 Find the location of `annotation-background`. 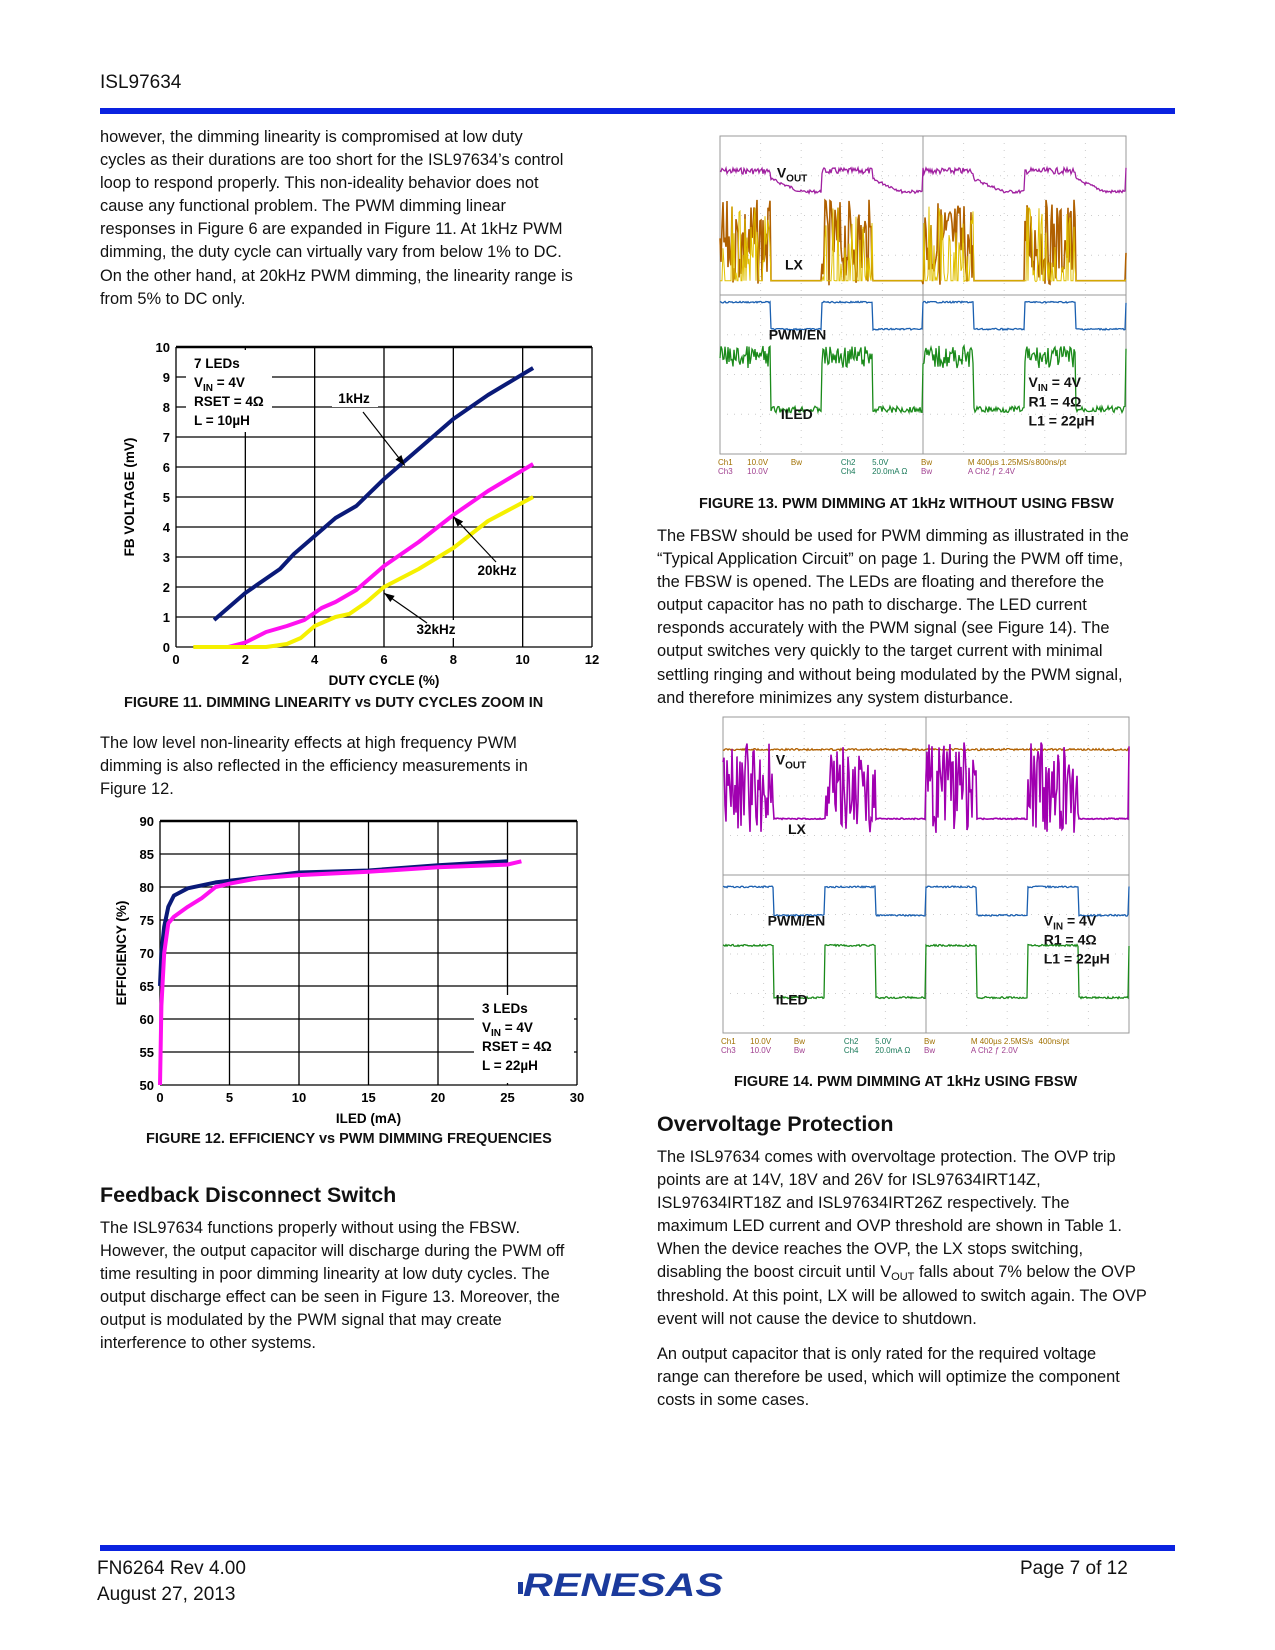

annotation-background is located at coordinates (229, 391).